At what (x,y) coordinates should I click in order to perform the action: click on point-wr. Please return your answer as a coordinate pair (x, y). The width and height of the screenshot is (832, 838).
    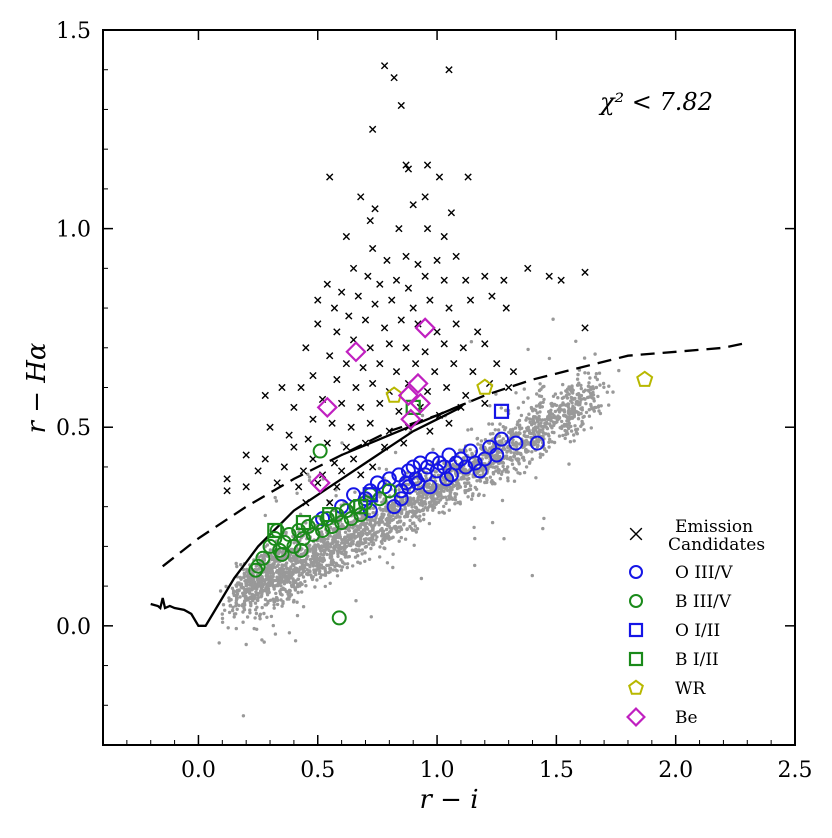
    Looking at the image, I should click on (394, 394).